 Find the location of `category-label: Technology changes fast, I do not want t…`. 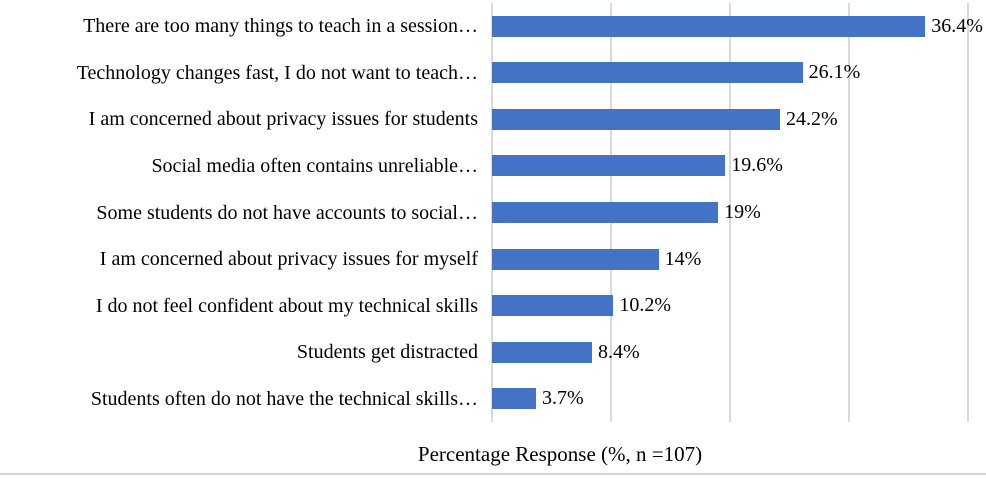

category-label: Technology changes fast, I do not want t… is located at coordinates (277, 72).